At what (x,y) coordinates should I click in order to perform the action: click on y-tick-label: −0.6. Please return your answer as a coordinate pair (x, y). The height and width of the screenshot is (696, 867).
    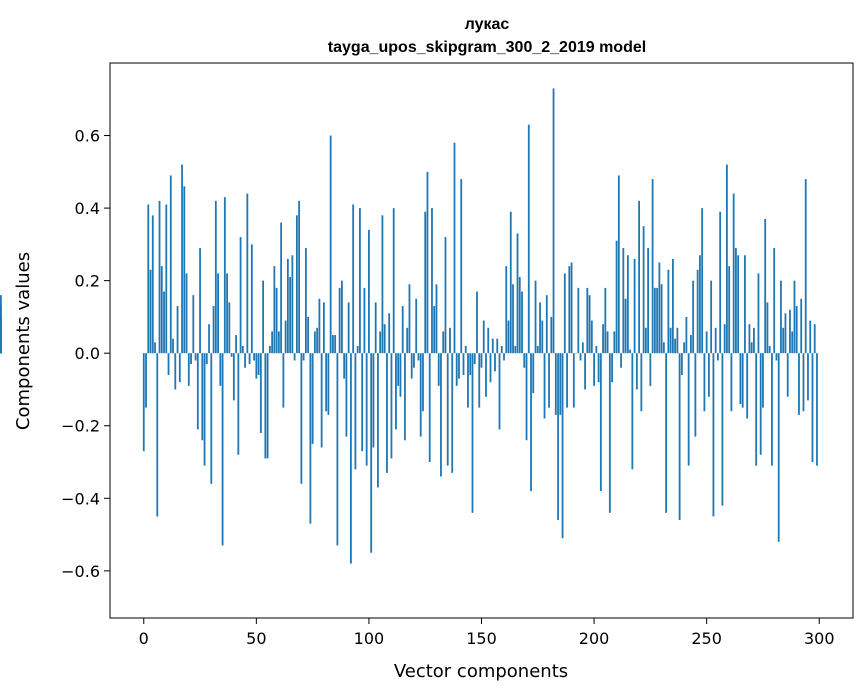
    Looking at the image, I should click on (80, 571).